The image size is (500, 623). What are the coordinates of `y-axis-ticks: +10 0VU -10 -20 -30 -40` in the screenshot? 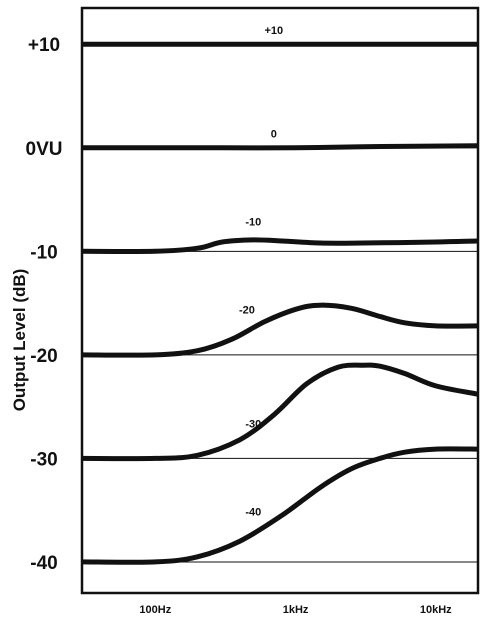 It's located at (44, 304).